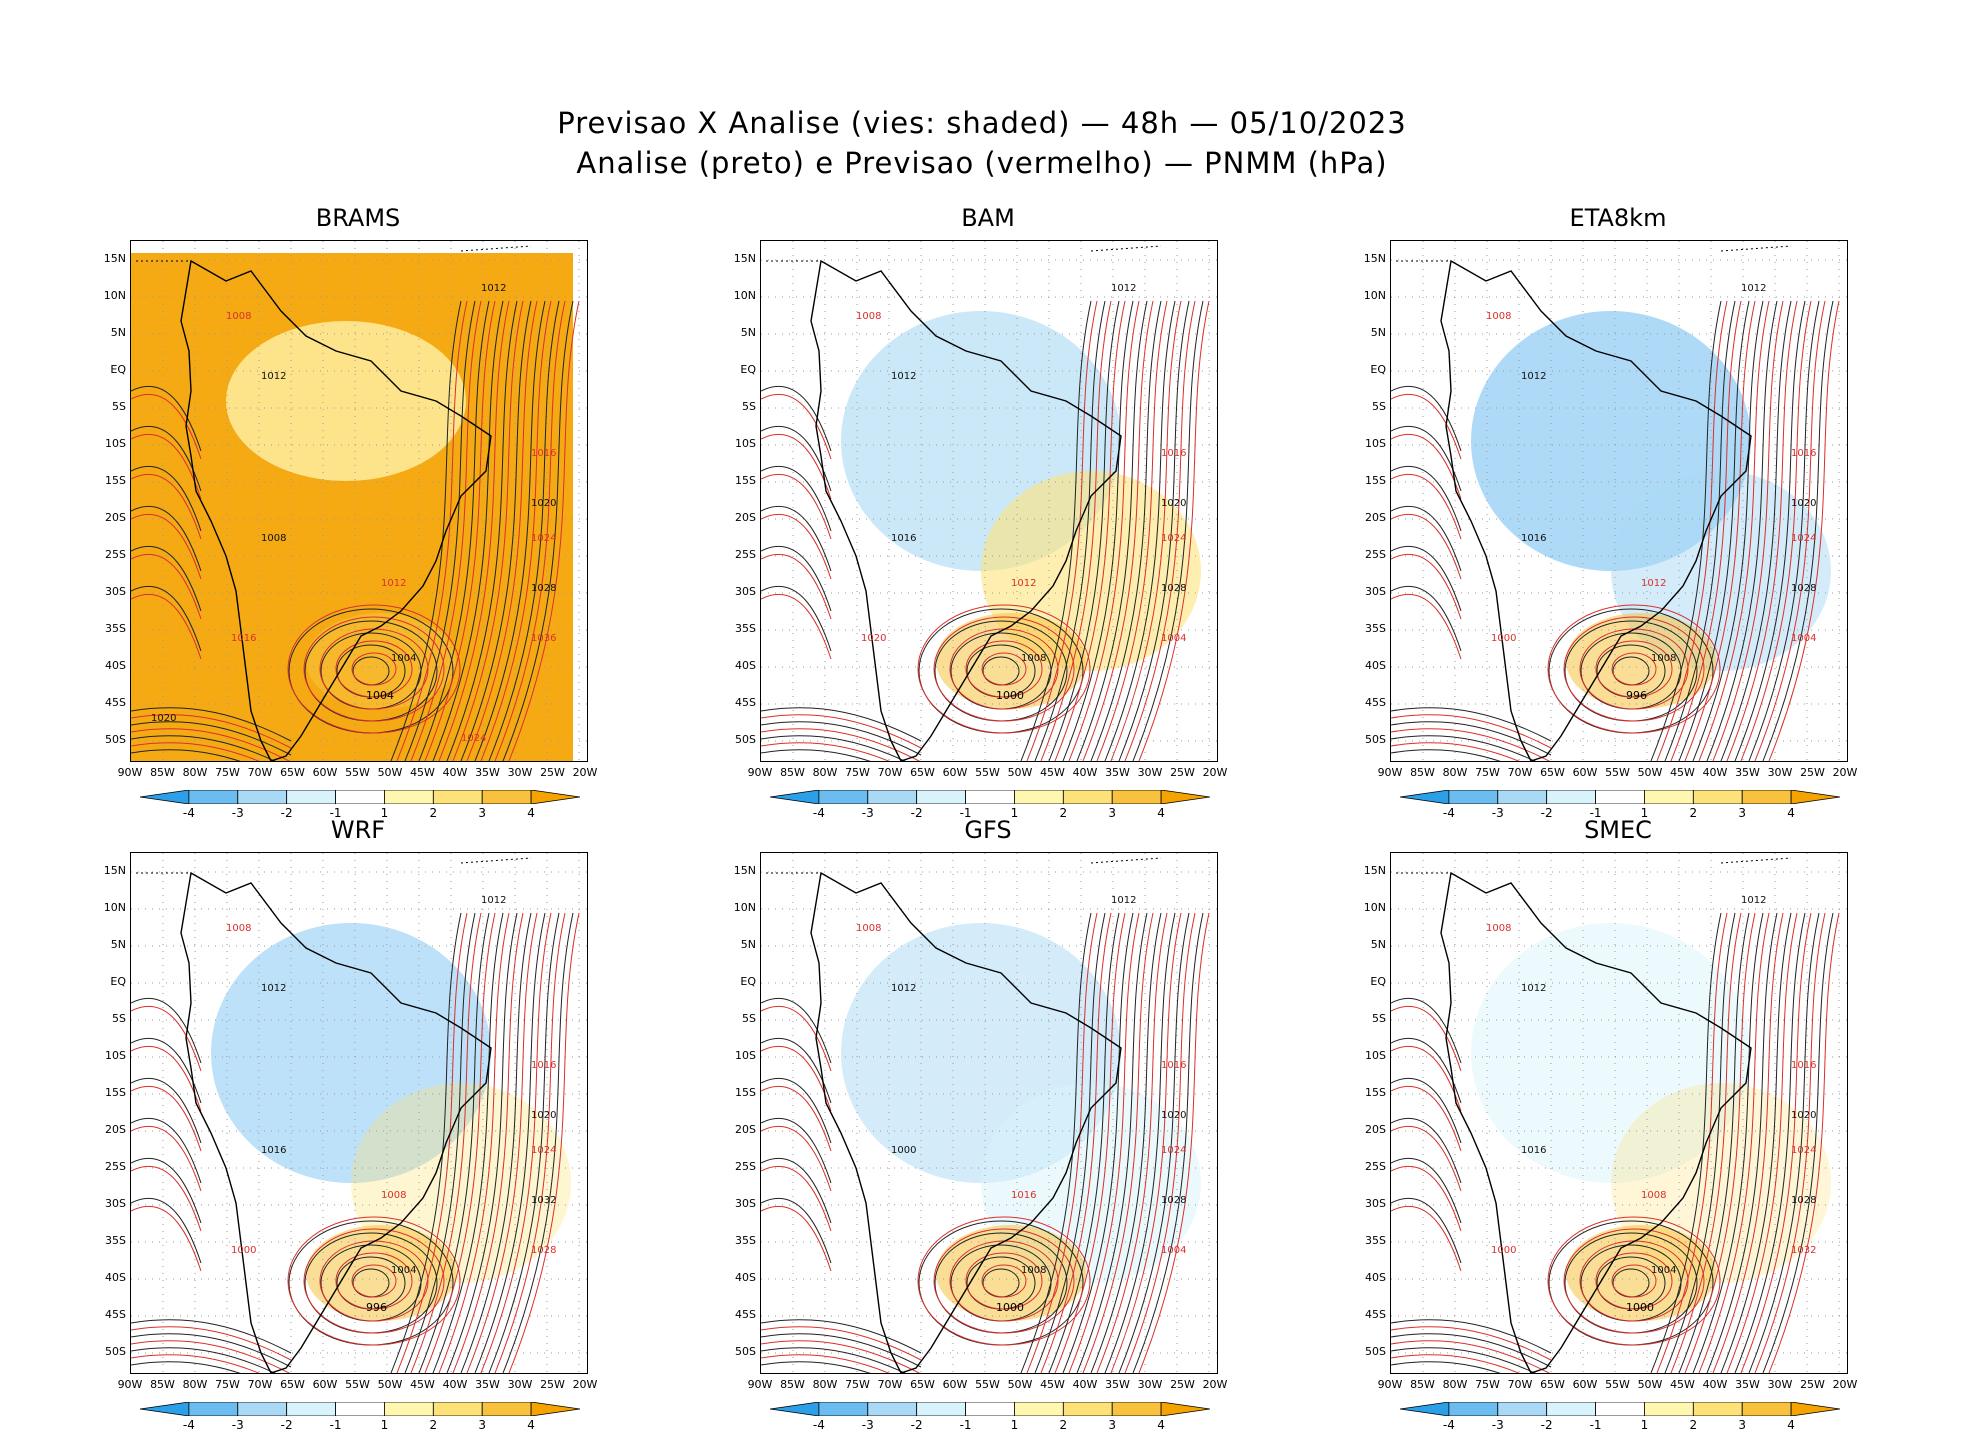  I want to click on latitude-label: 50S, so click(745, 739).